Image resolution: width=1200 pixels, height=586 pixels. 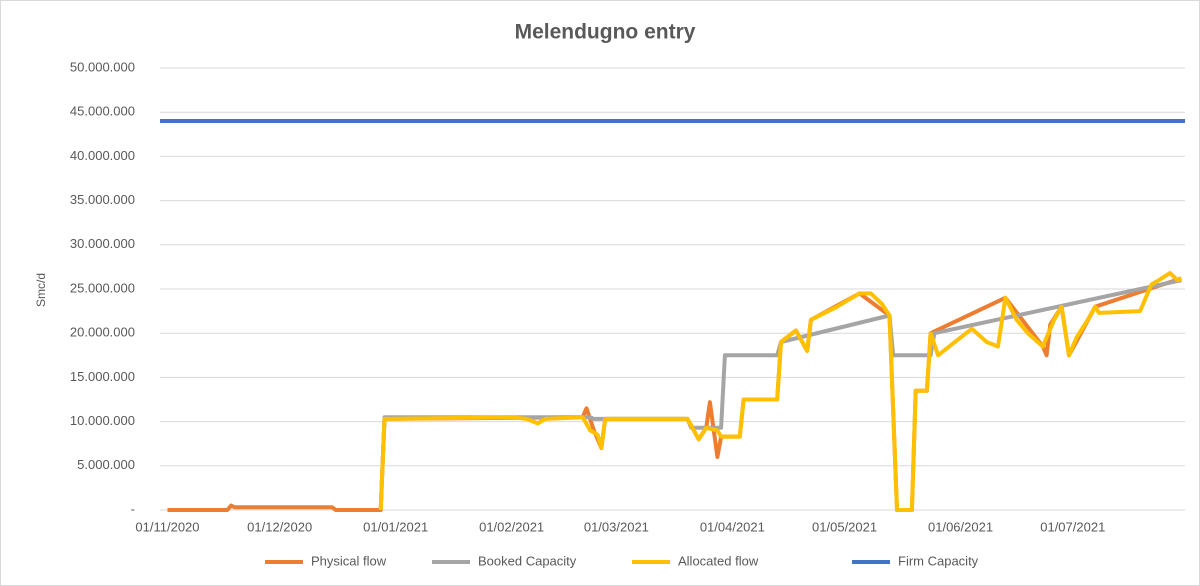 What do you see at coordinates (102, 332) in the screenshot?
I see `y-tick-label: 20.000.000` at bounding box center [102, 332].